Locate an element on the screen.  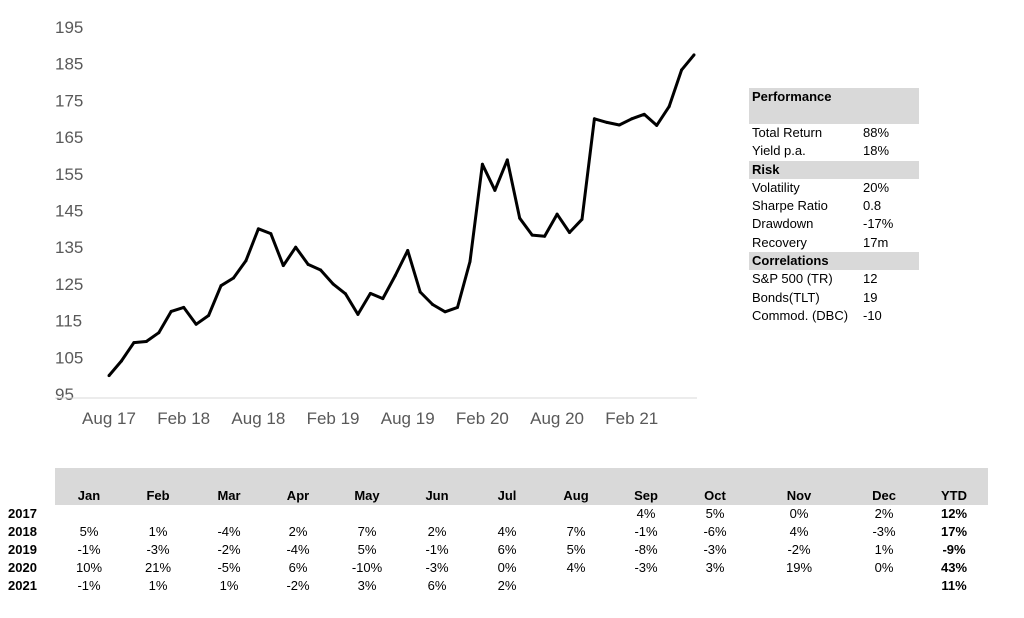
month-header: Feb is located at coordinates (158, 495).